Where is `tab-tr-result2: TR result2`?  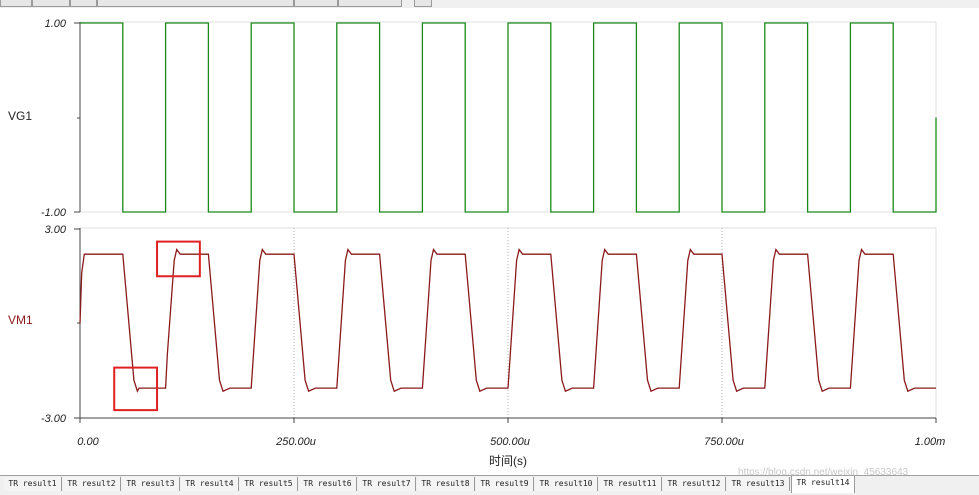 tab-tr-result2: TR result2 is located at coordinates (92, 484).